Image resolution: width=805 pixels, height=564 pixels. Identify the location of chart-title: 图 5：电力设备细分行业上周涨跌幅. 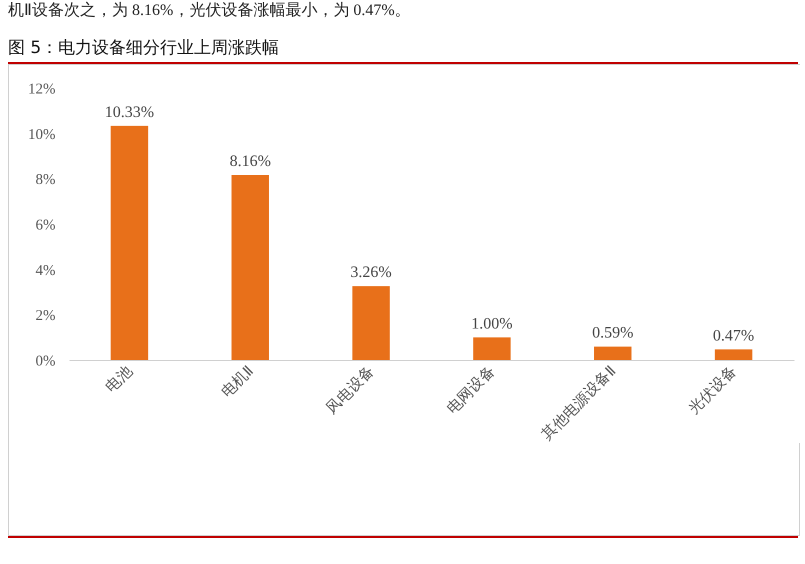
(403, 50).